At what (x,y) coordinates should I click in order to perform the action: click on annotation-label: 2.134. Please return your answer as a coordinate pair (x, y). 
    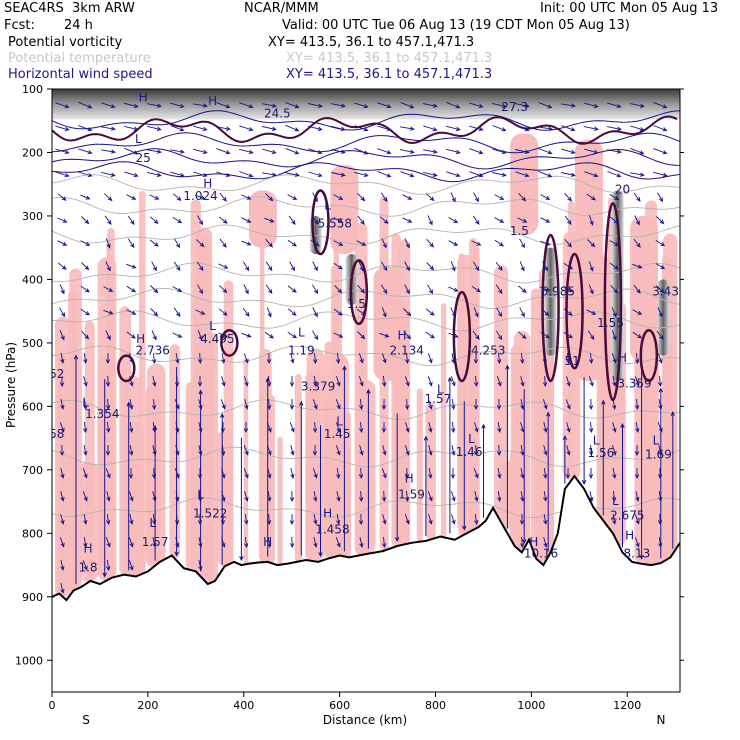
    Looking at the image, I should click on (407, 350).